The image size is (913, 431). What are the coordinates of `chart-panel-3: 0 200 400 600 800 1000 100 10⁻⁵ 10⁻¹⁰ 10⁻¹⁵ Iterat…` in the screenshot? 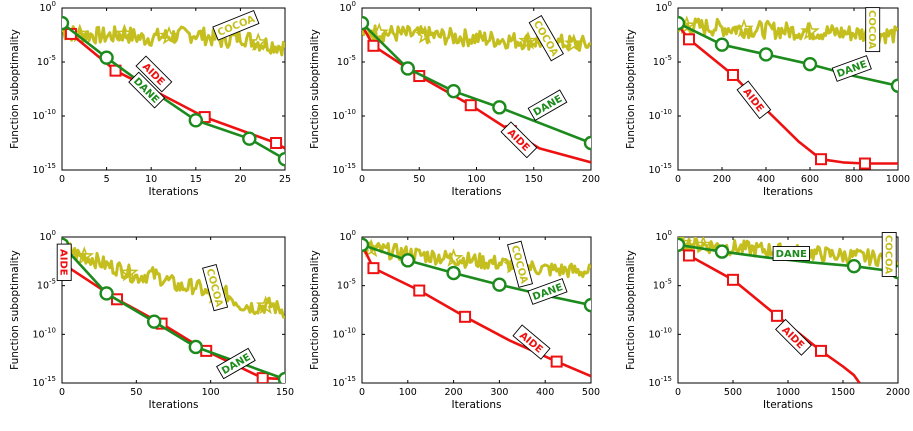 It's located at (767, 99).